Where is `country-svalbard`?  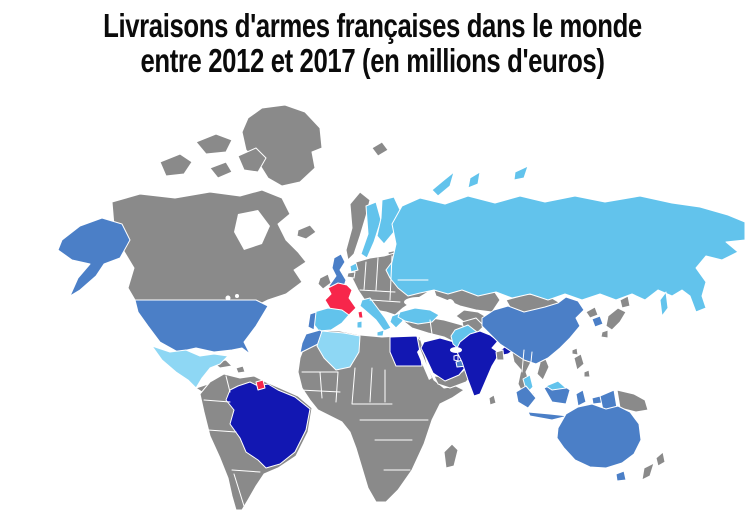 country-svalbard is located at coordinates (380, 149).